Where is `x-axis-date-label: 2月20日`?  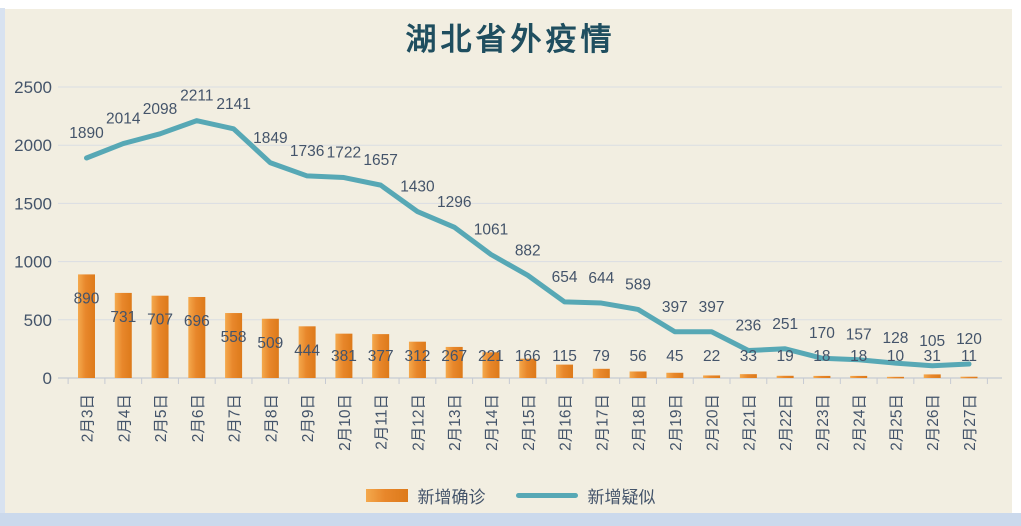 x-axis-date-label: 2月20日 is located at coordinates (713, 422).